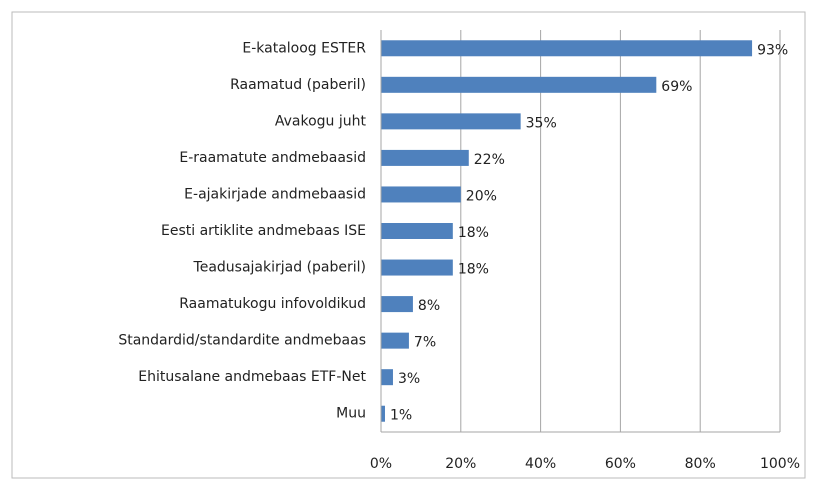  What do you see at coordinates (620, 464) in the screenshot?
I see `x-tick-label: 60%` at bounding box center [620, 464].